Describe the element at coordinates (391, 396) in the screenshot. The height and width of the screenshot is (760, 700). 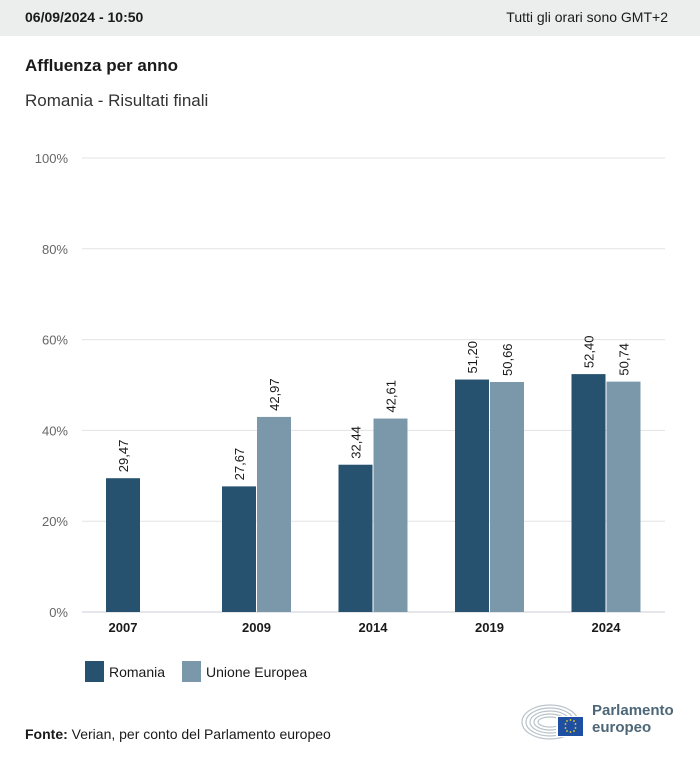
I see `data-label: 42,61` at that location.